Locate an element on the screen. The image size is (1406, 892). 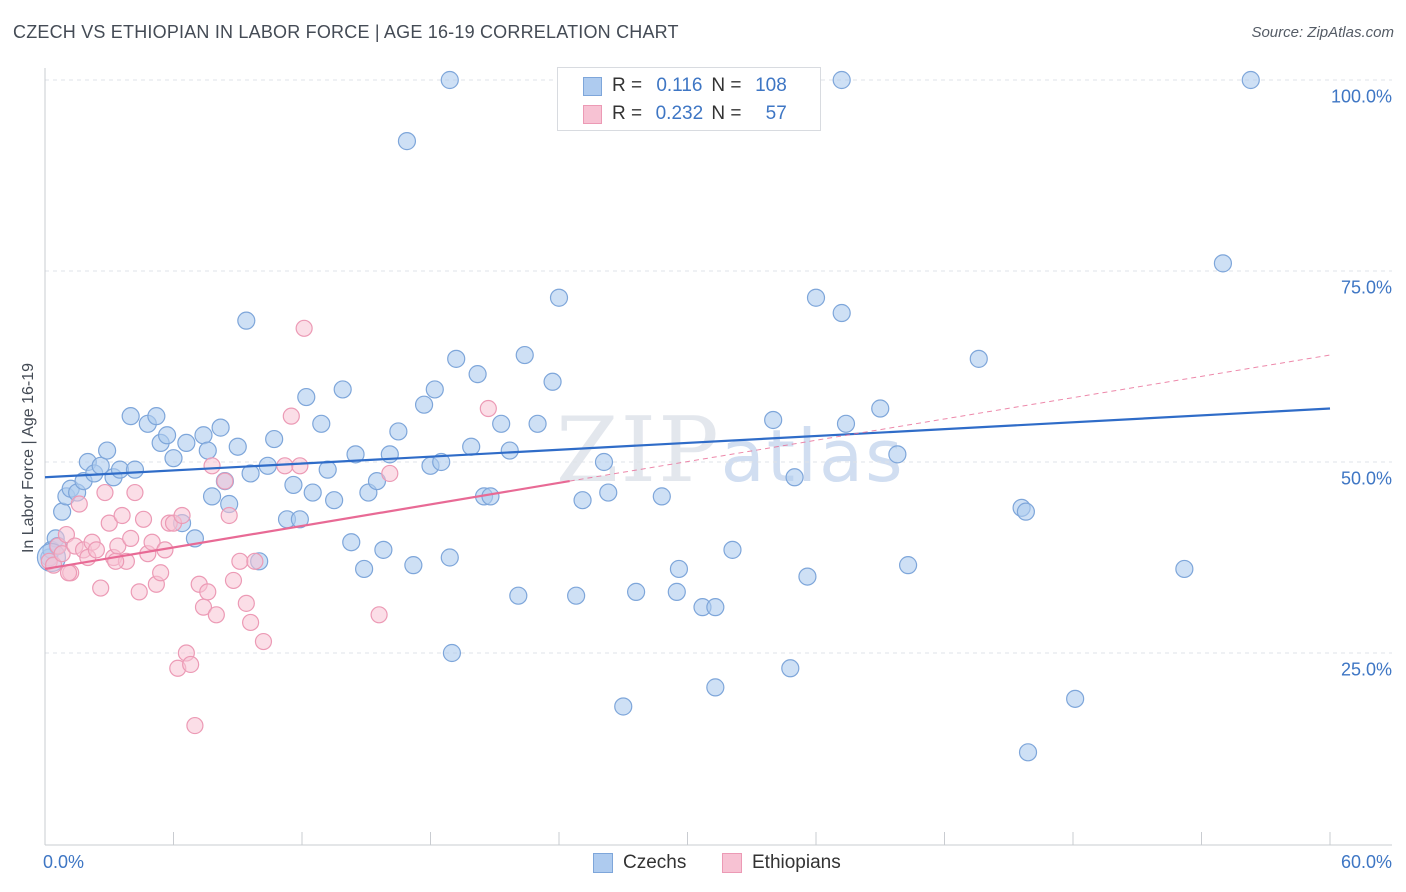
watermark: ZIPatlas is located at coordinates (730, 450).